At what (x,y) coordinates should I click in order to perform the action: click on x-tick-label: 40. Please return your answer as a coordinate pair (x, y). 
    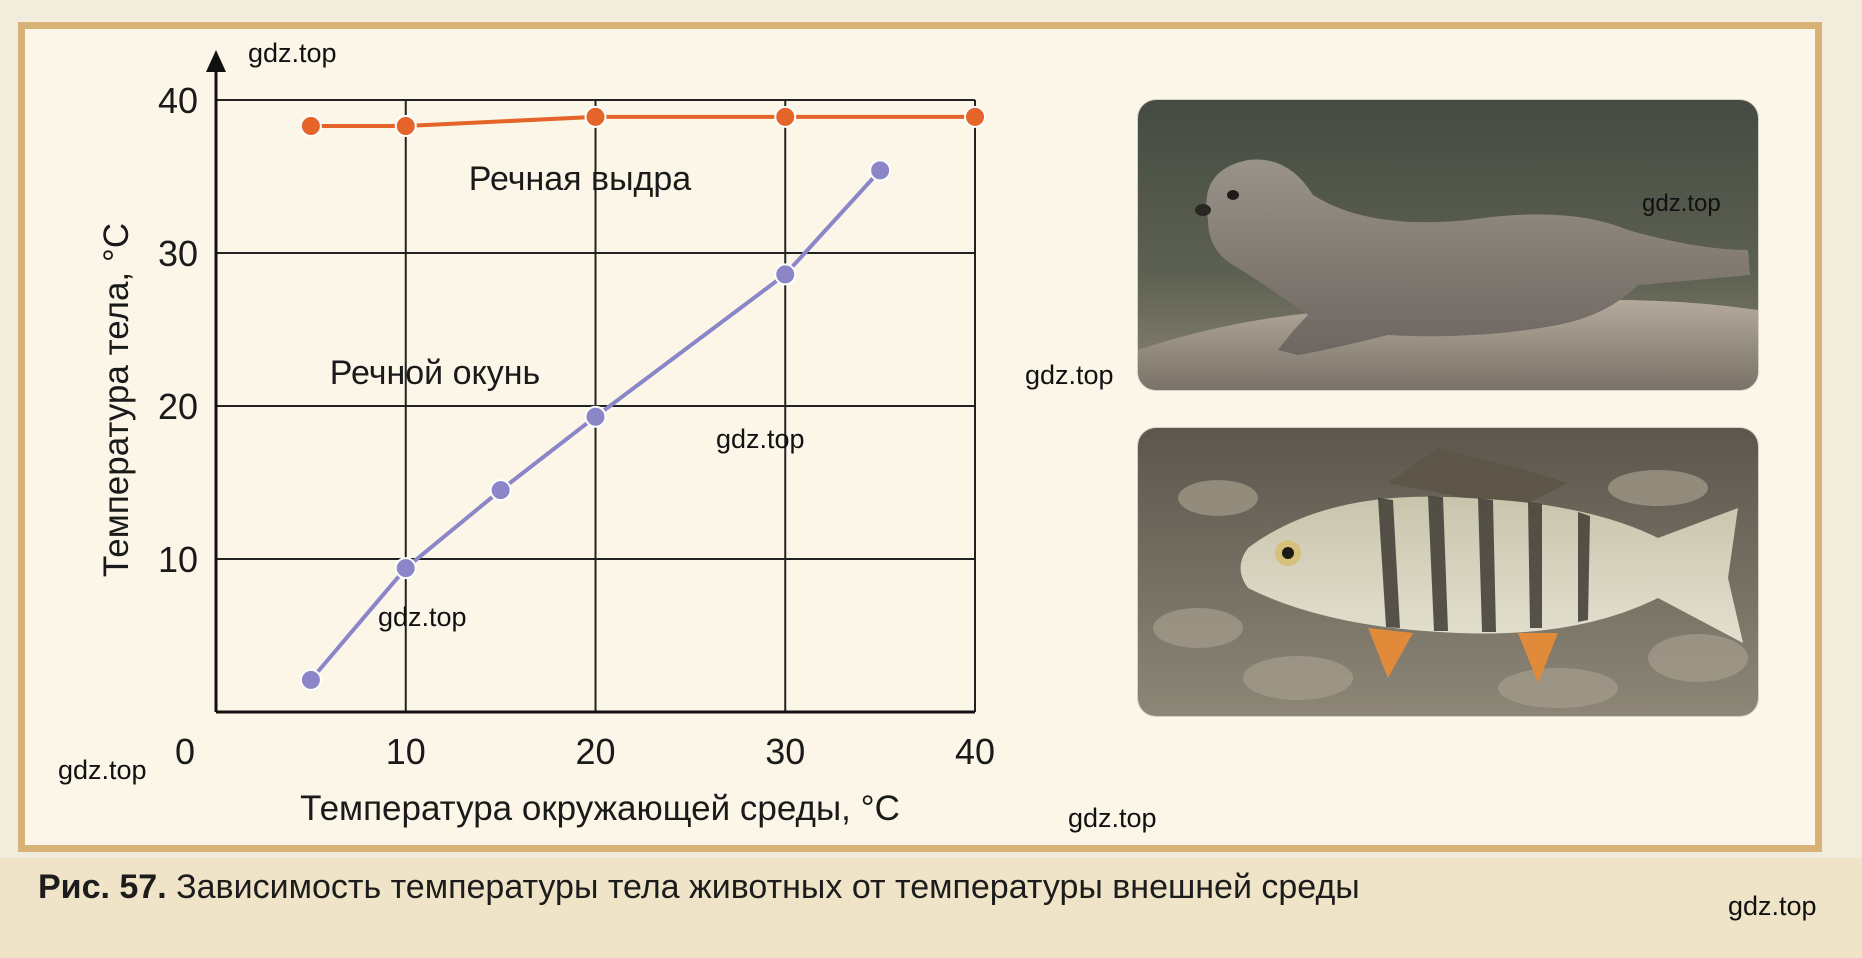
    Looking at the image, I should click on (975, 751).